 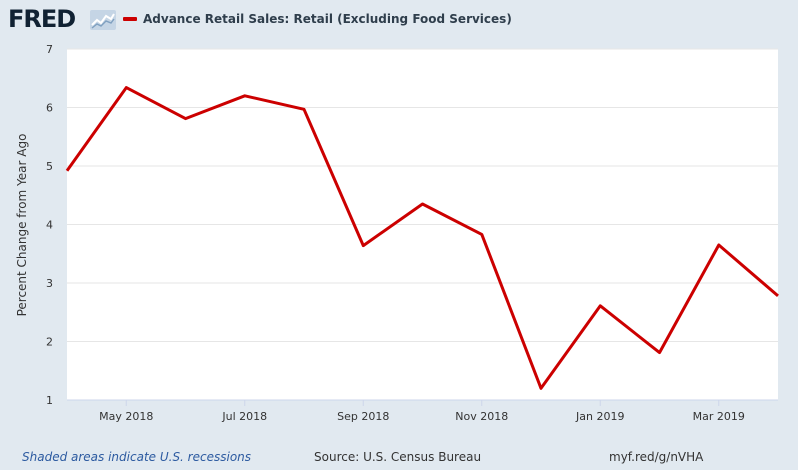 What do you see at coordinates (719, 416) in the screenshot?
I see `x-tick-label: Mar 2019` at bounding box center [719, 416].